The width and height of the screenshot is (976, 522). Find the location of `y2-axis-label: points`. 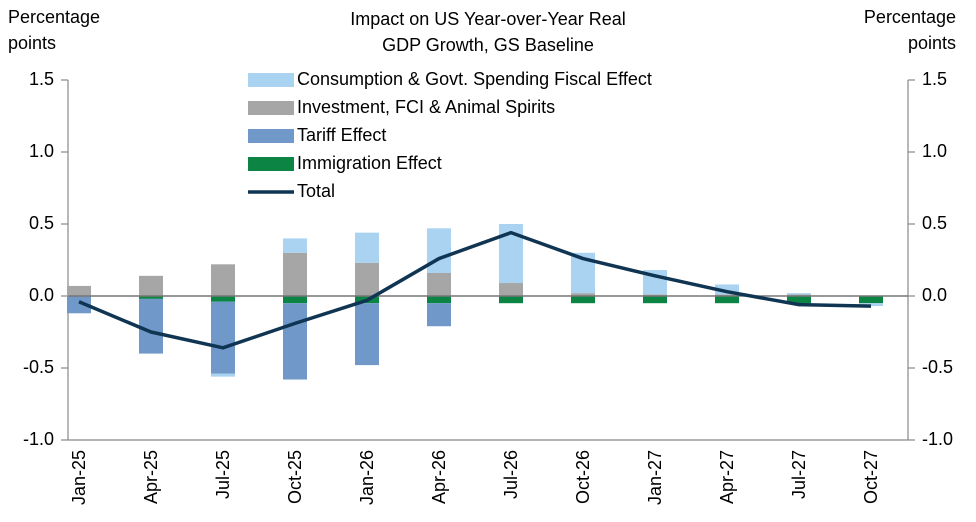

y2-axis-label: points is located at coordinates (932, 43).